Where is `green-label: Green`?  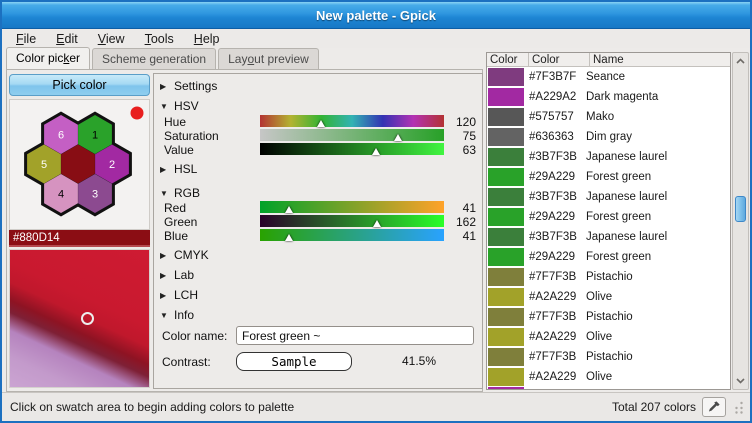 green-label: Green is located at coordinates (181, 222).